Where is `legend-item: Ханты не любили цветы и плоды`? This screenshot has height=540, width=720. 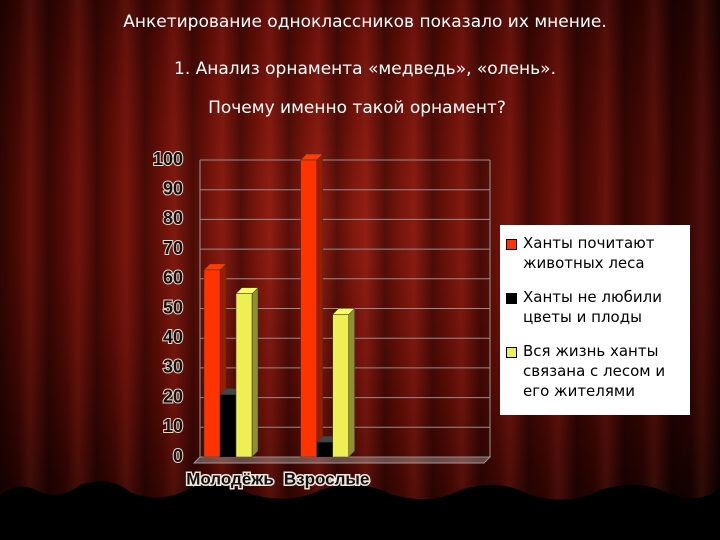
legend-item: Ханты не любили цветы и плоды is located at coordinates (595, 307).